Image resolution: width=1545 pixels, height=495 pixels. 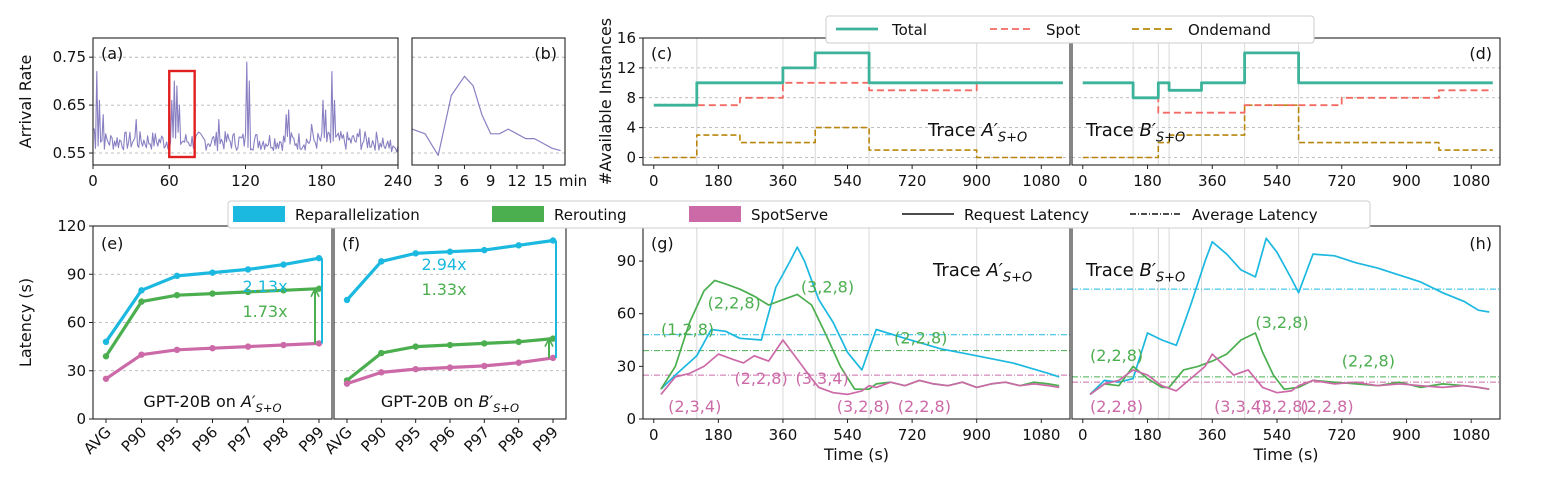 What do you see at coordinates (491, 181) in the screenshot?
I see `panel-b-xtick-label-2: 9` at bounding box center [491, 181].